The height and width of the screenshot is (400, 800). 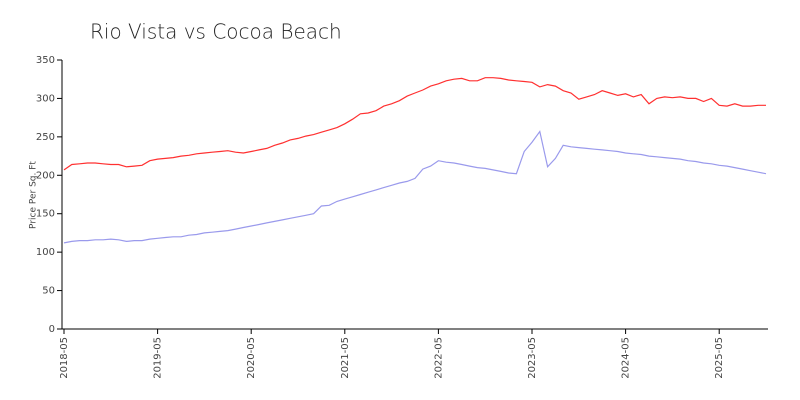 I want to click on y-tick-label: 250, so click(x=45, y=137).